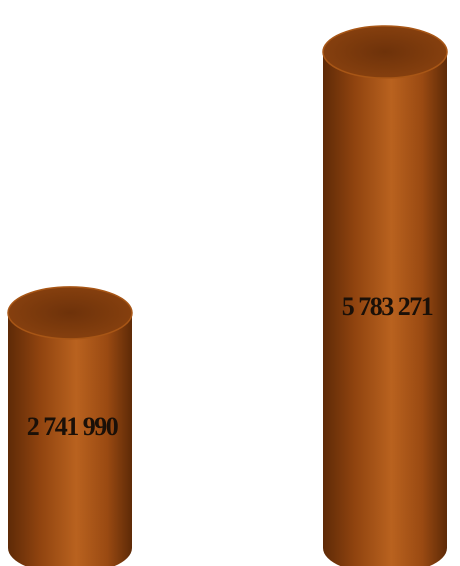 The image size is (460, 566). I want to click on bar-value-label: 2 741 990, so click(73, 426).